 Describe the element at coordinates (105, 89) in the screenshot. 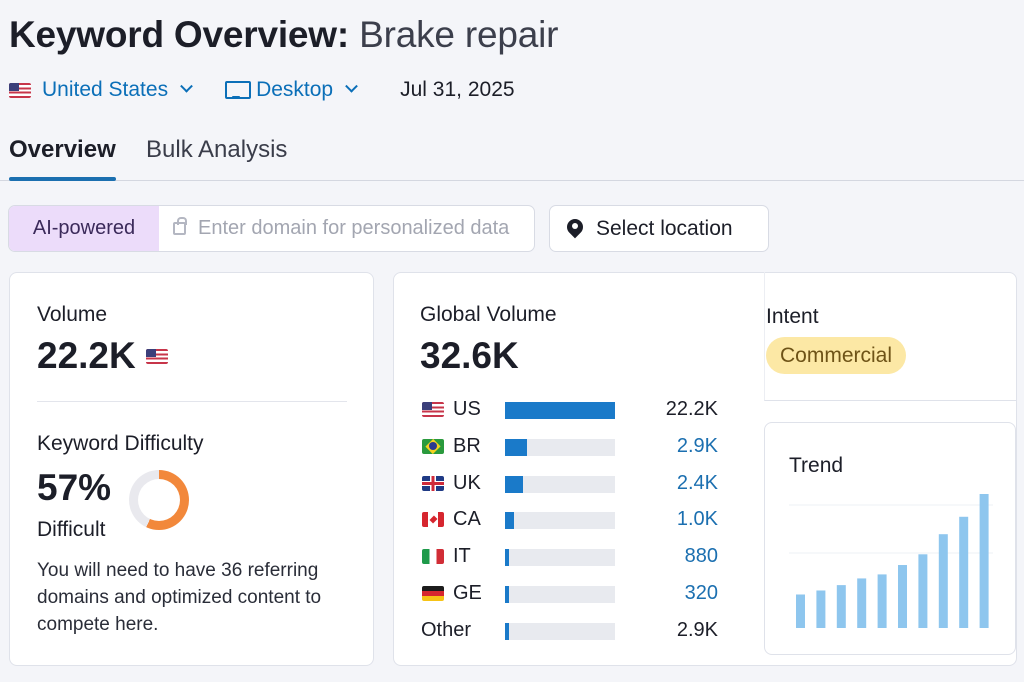

I see `country-label: United States` at that location.